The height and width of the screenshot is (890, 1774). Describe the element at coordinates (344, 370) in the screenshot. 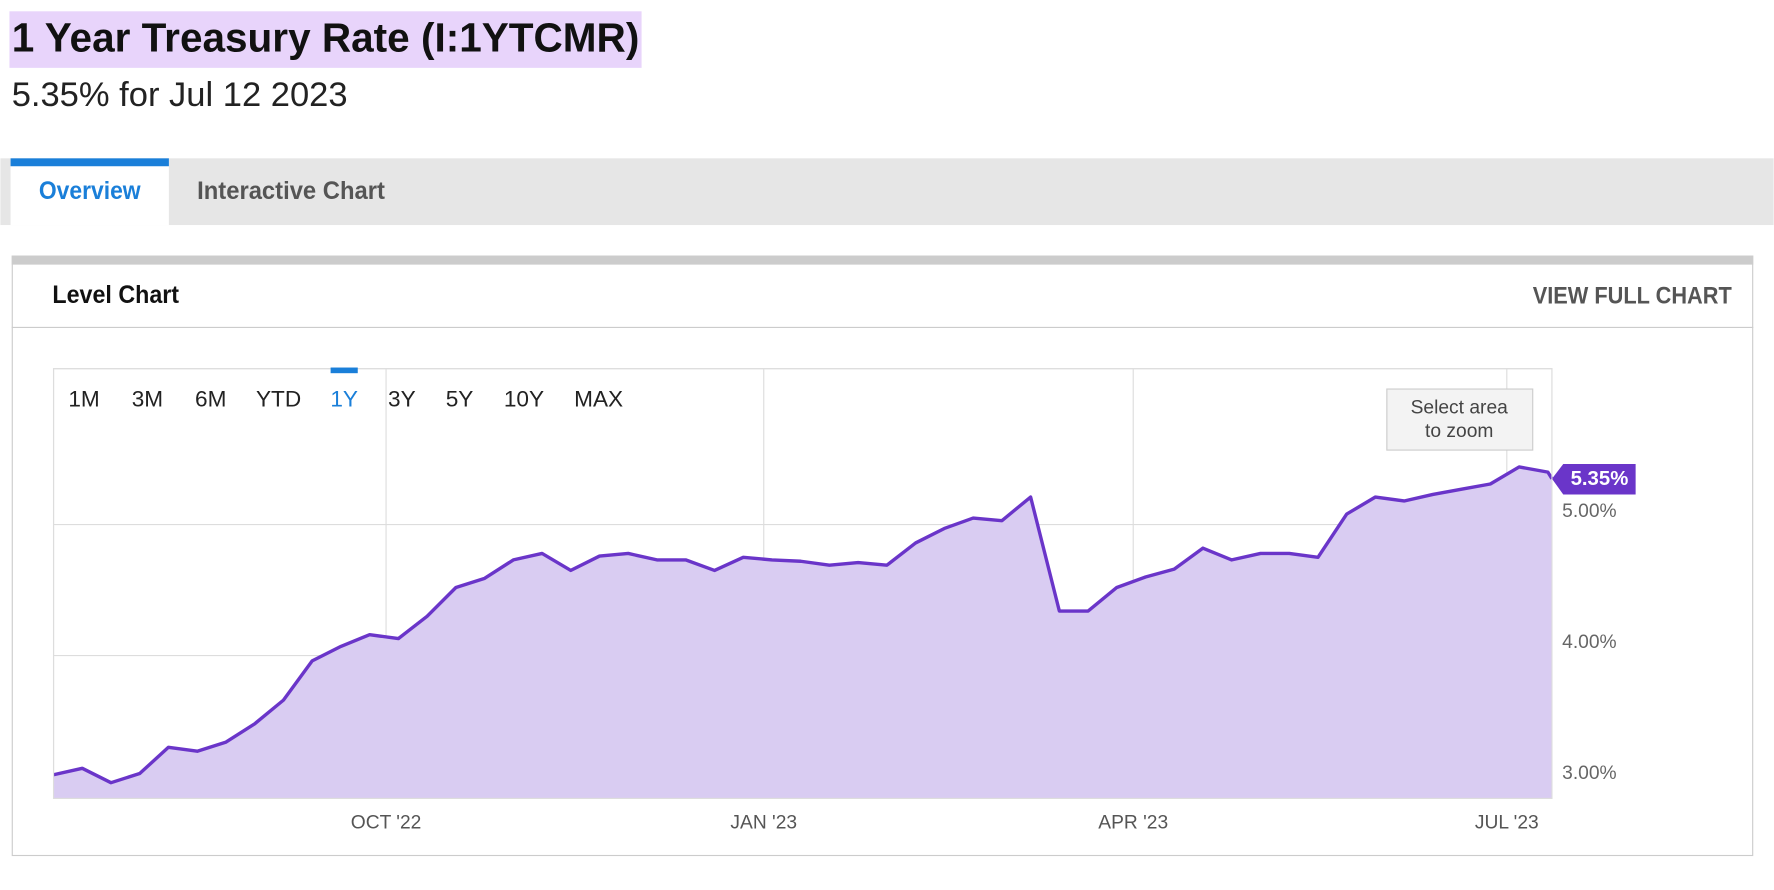

I see `range-indicator` at that location.